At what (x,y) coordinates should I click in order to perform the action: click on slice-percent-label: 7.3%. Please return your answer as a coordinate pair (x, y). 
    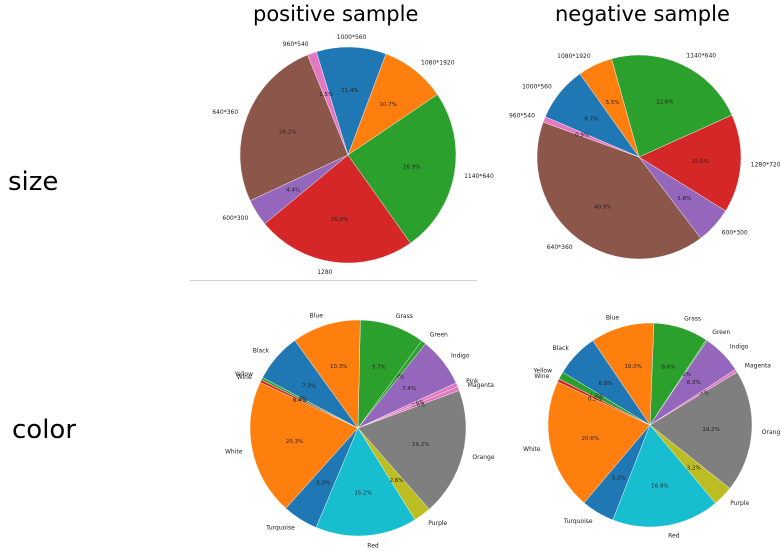
    Looking at the image, I should click on (309, 387).